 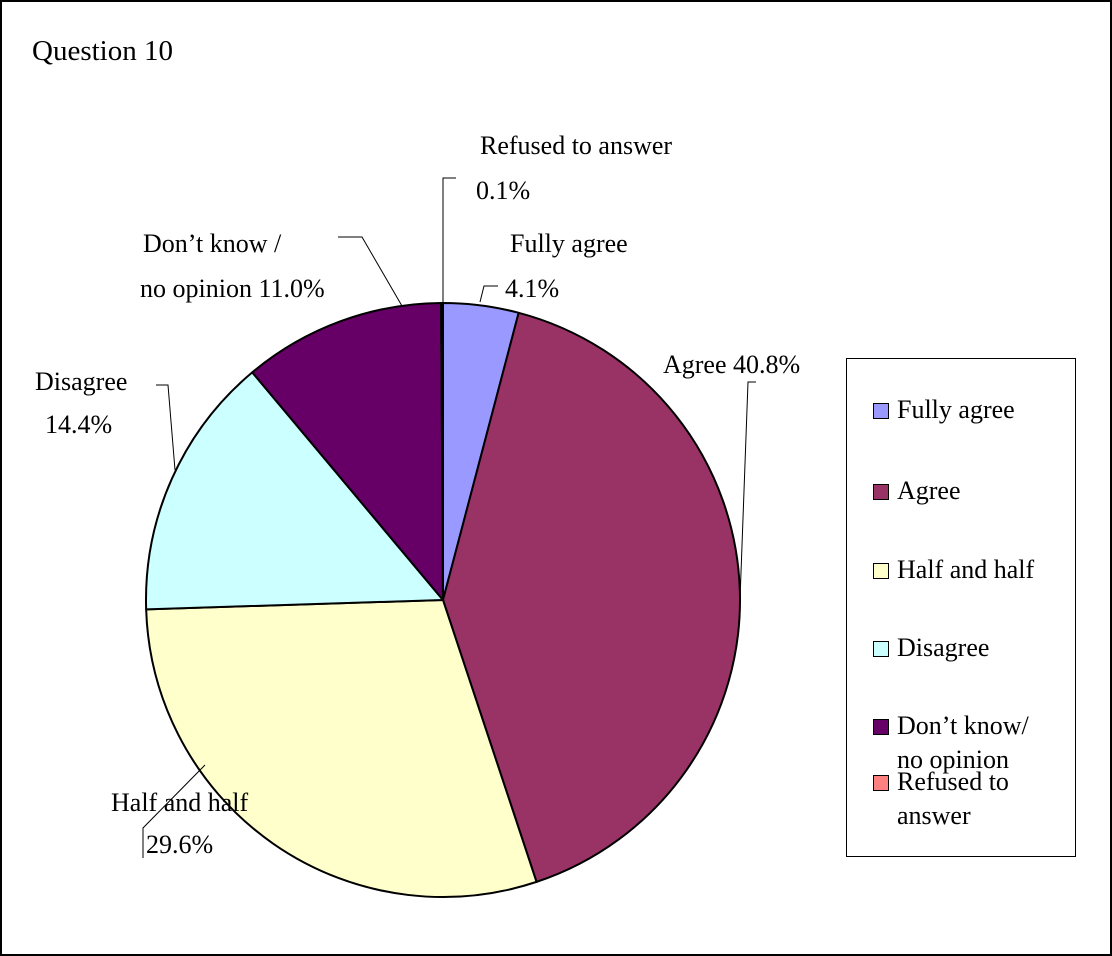 I want to click on data-label-disagree: Disagree, so click(x=81, y=381).